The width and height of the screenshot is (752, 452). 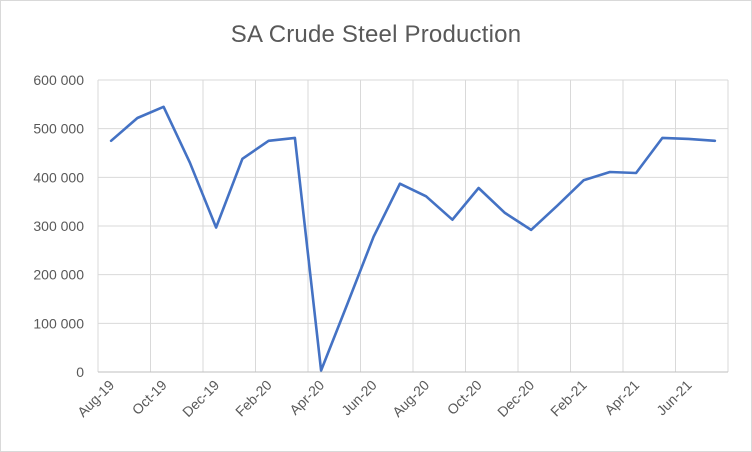 I want to click on chart-title: SA Crude Steel Production, so click(x=376, y=34).